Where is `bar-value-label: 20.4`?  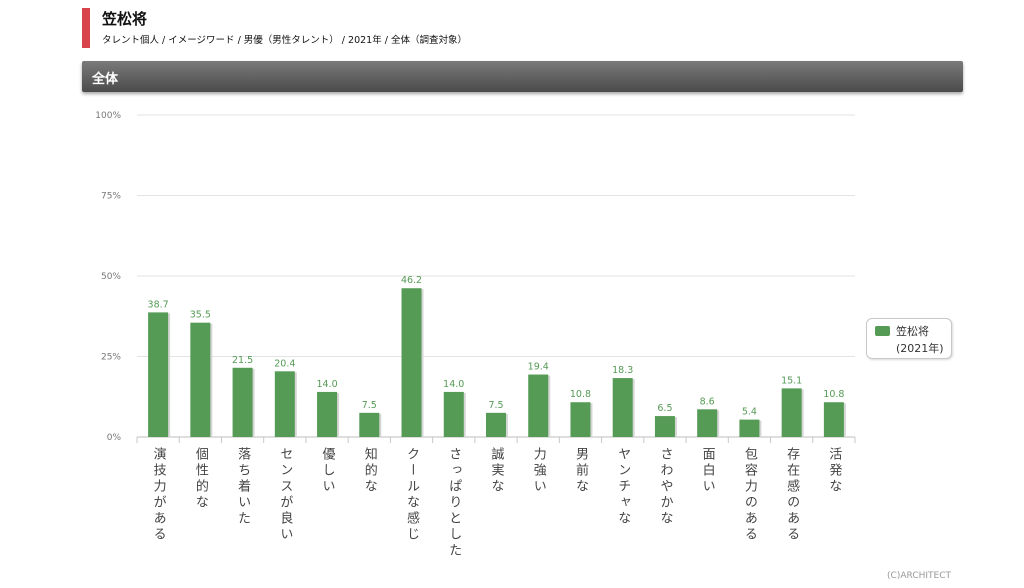 bar-value-label: 20.4 is located at coordinates (284, 363).